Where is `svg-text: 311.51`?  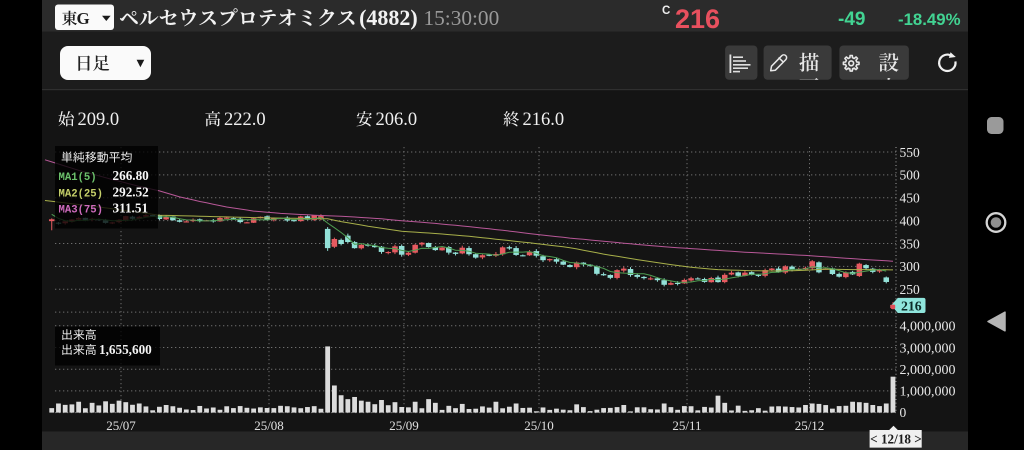 svg-text: 311.51 is located at coordinates (131, 208).